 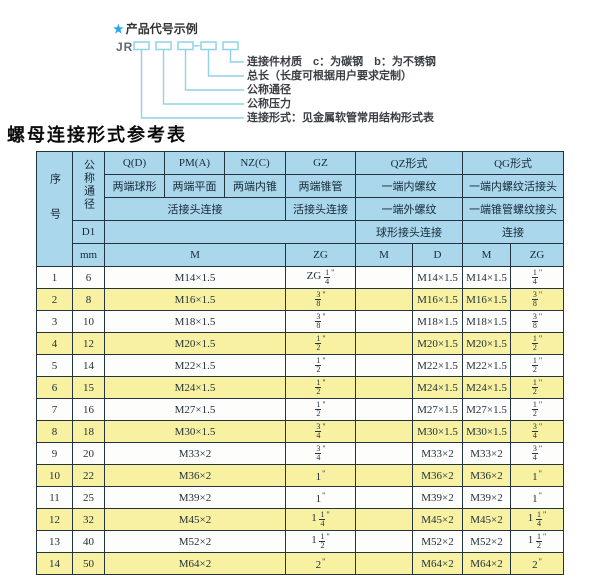 What do you see at coordinates (300, 563) in the screenshot?
I see `table-row: 14 50 M64×2 2" M64×2 M64×2 2"` at bounding box center [300, 563].